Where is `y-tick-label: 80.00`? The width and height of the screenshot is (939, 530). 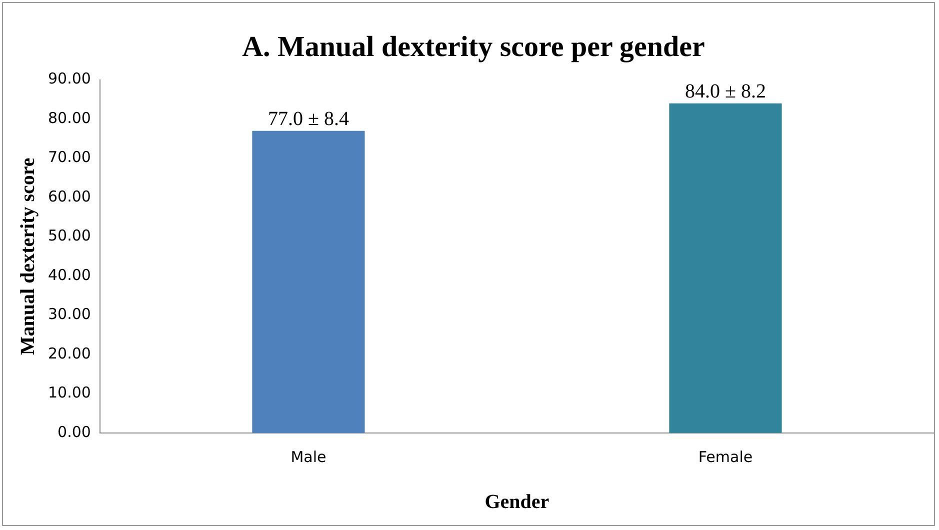 y-tick-label: 80.00 is located at coordinates (69, 117).